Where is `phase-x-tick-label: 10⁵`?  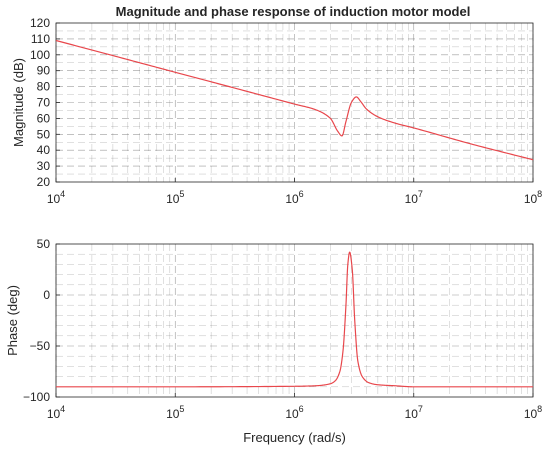 phase-x-tick-label: 10⁵ is located at coordinates (175, 412).